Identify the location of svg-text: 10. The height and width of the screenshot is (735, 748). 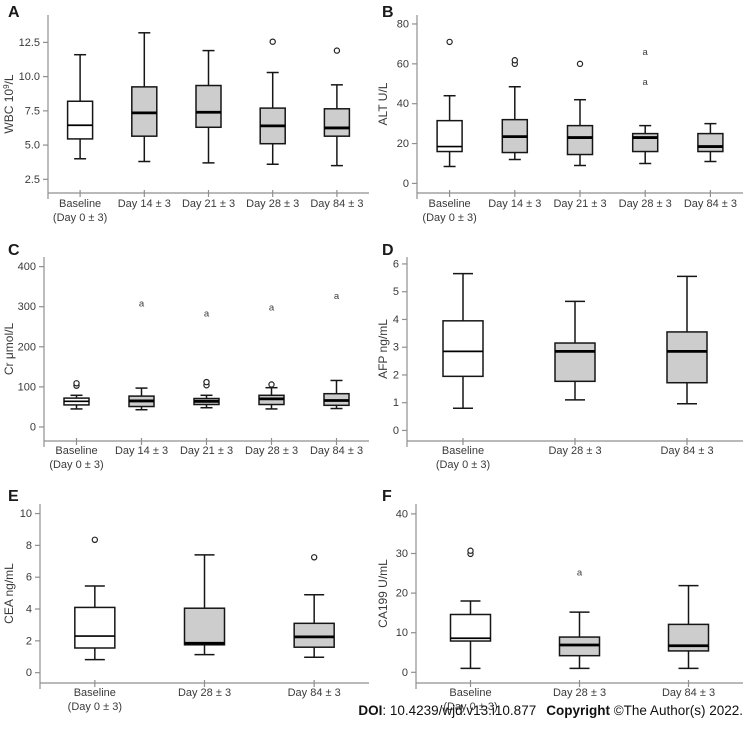
(26, 514).